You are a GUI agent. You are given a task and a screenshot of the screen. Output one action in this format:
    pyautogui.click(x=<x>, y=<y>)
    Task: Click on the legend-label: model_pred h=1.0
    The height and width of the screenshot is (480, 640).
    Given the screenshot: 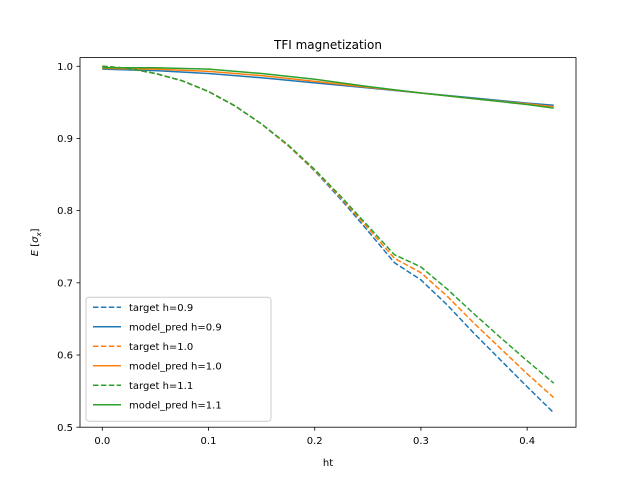 What is the action you would take?
    pyautogui.click(x=175, y=366)
    